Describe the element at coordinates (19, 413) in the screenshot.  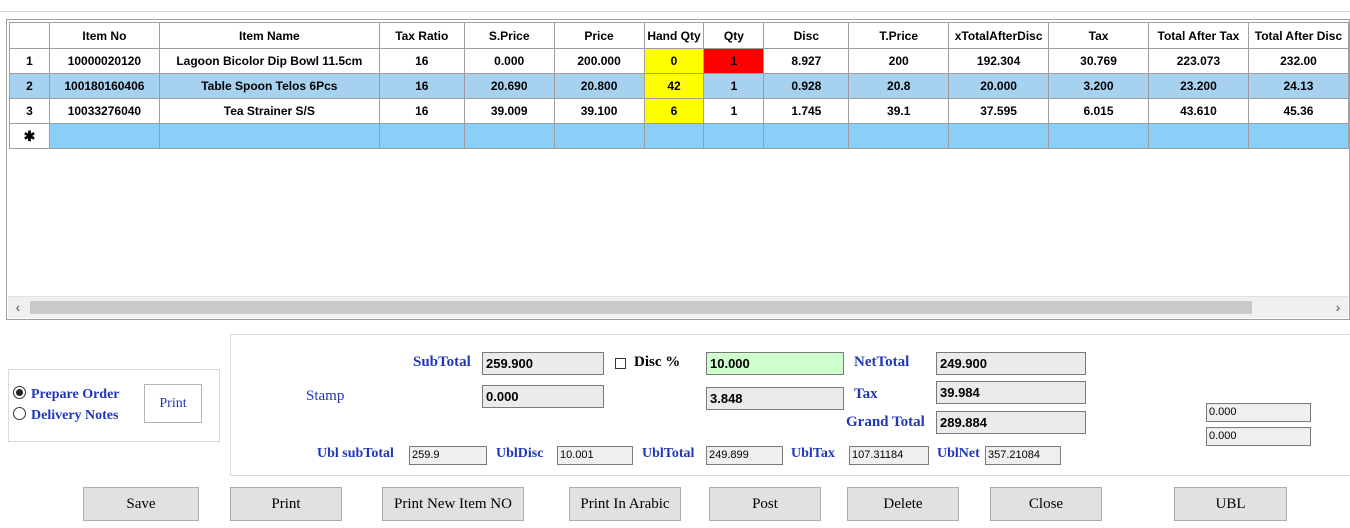
I see `radio-unchecked-icon` at that location.